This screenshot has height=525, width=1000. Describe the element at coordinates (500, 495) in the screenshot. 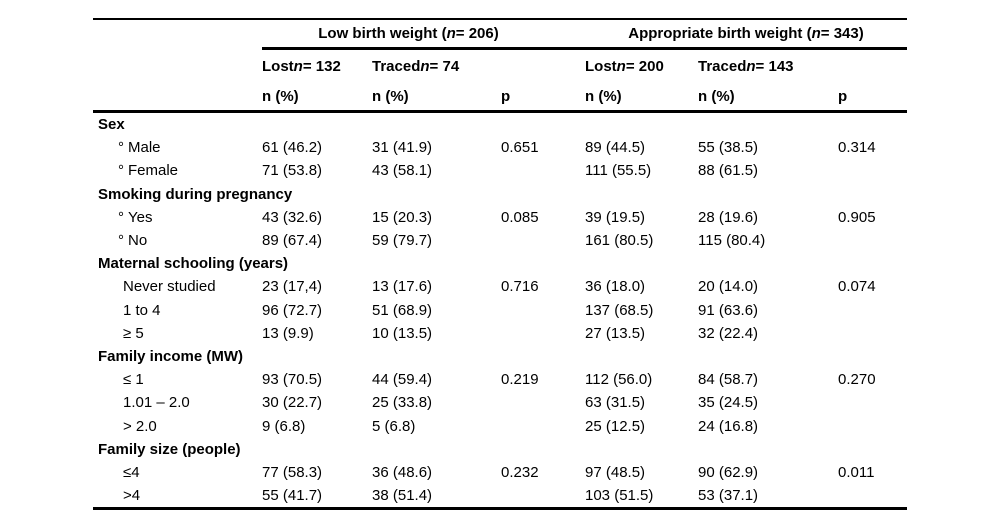

I see `data-row: >4 55 (41.7) 38 (51.4) 103 (51.5) 53 (37.1)` at that location.